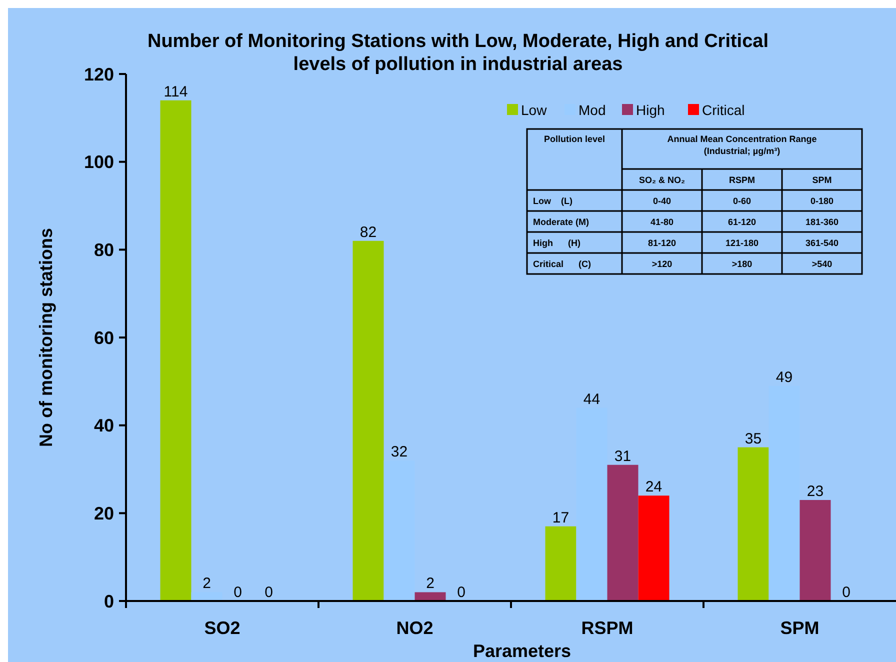 The height and width of the screenshot is (662, 896). Describe the element at coordinates (607, 628) in the screenshot. I see `x-tick-label: RSPM` at that location.